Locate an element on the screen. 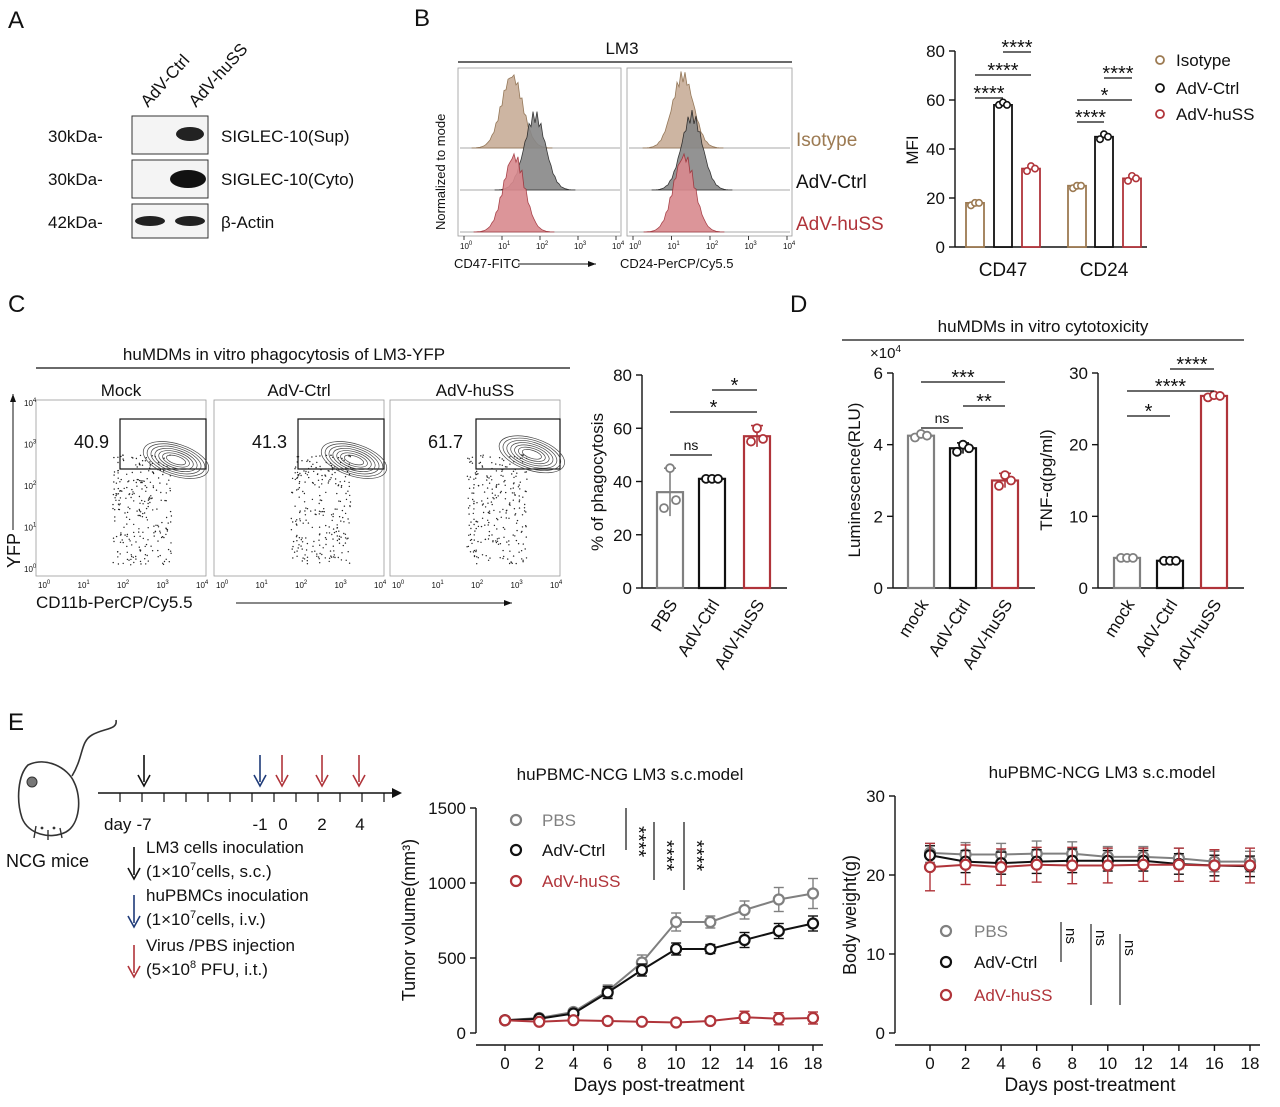 The height and width of the screenshot is (1107, 1280). timeline-arrow-head is located at coordinates (322, 781).